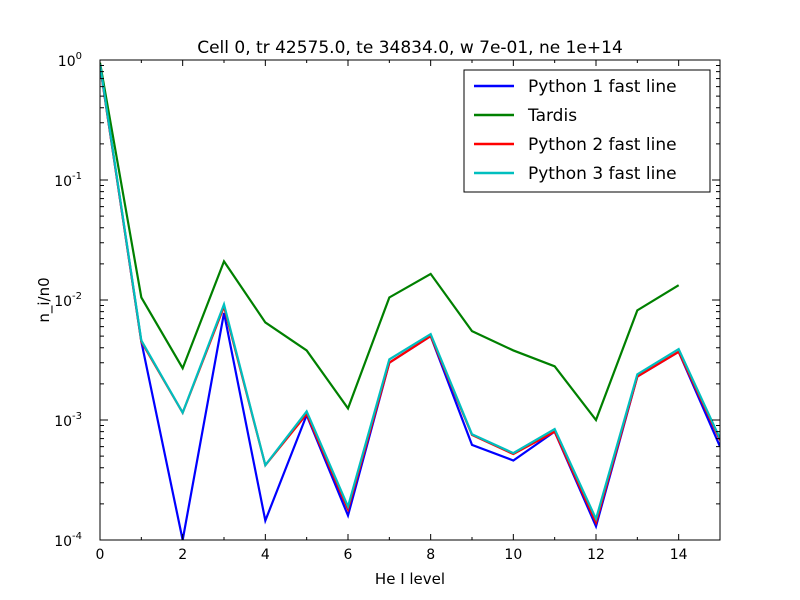 The image size is (800, 600). What do you see at coordinates (410, 579) in the screenshot?
I see `x-axis-label: He I level` at bounding box center [410, 579].